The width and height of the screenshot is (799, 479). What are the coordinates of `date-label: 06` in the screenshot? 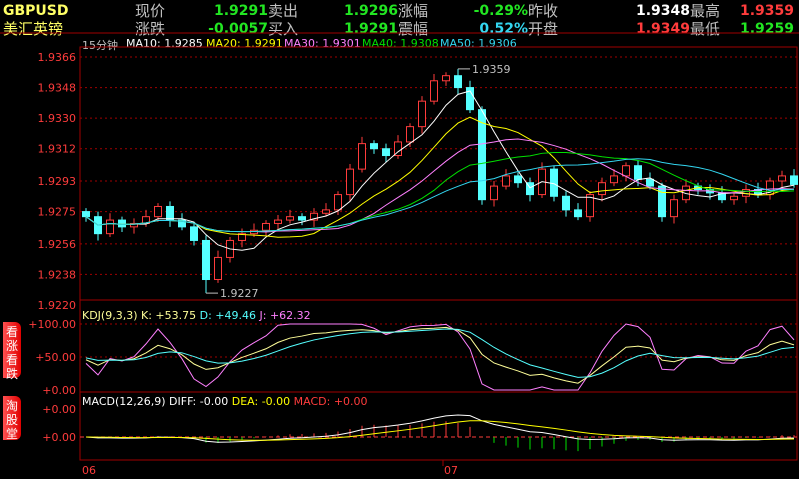 It's located at (89, 470).